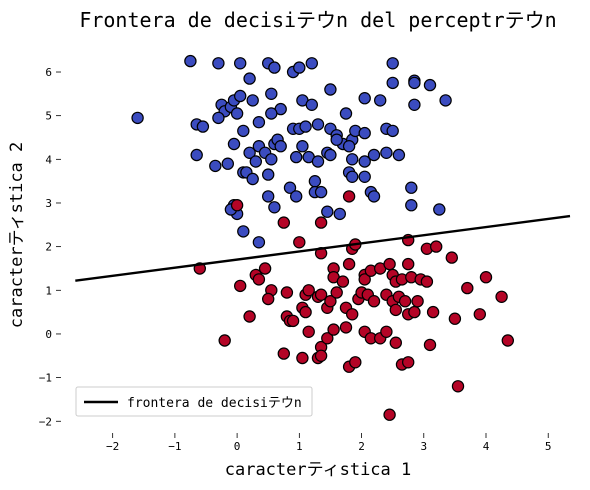 This screenshot has width=590, height=490. What do you see at coordinates (48, 247) in the screenshot?
I see `y-tick-label: 2` at bounding box center [48, 247].